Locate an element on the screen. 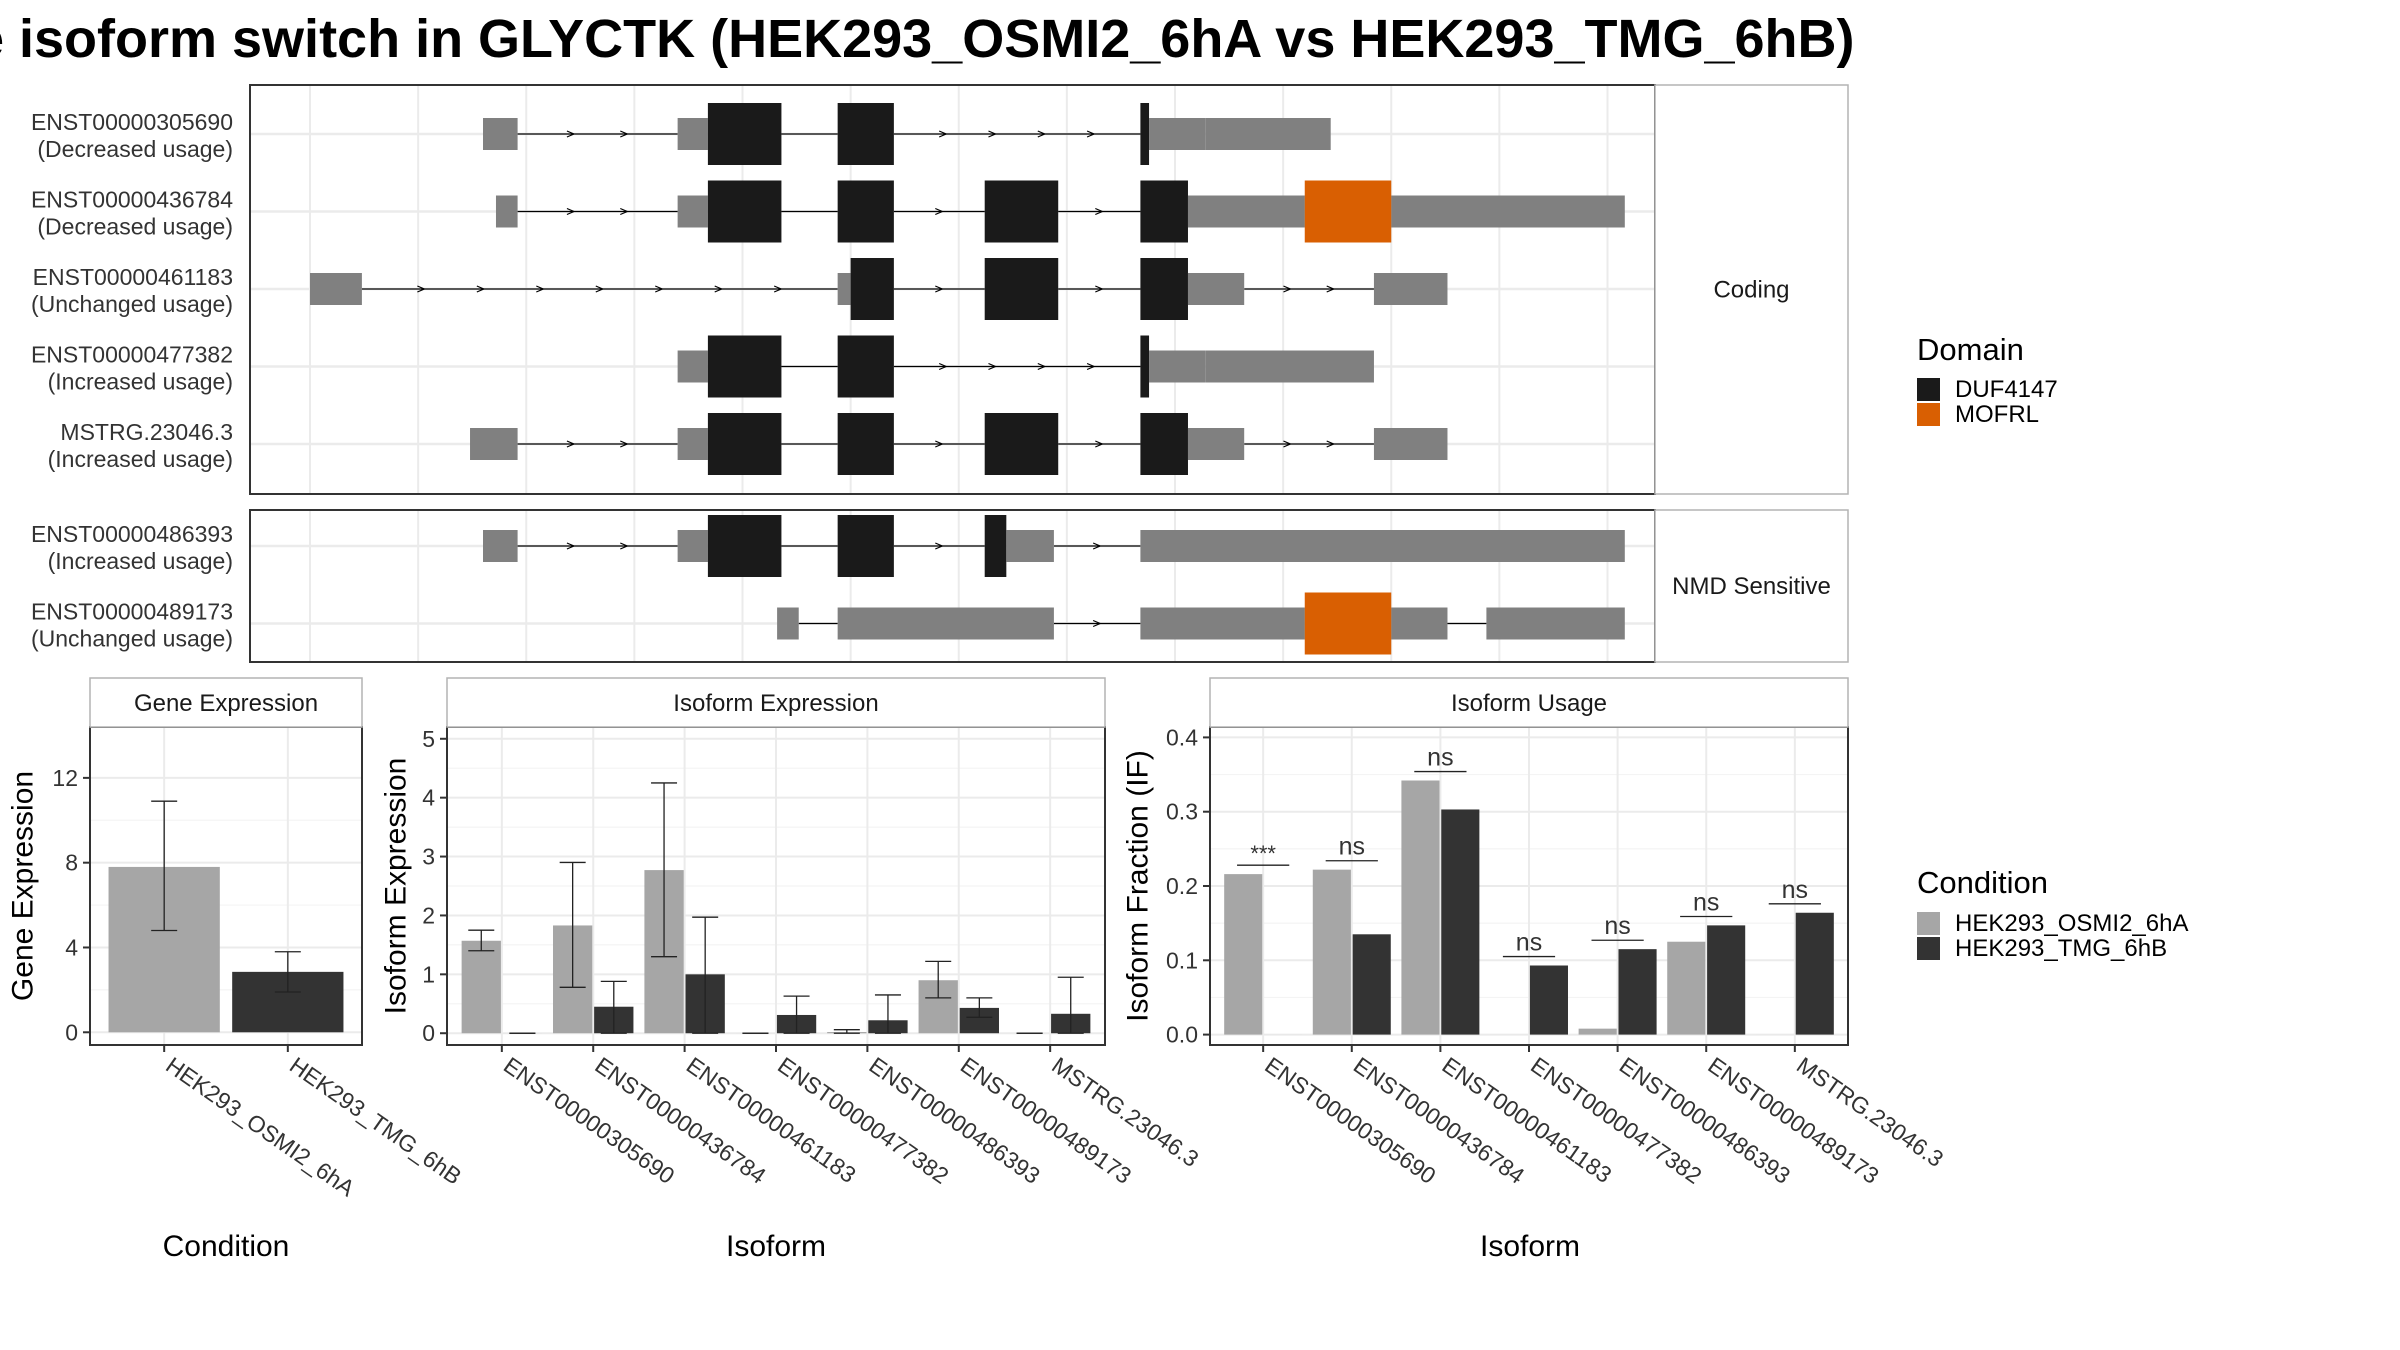  y-tick-label: 0 is located at coordinates (428, 1033).